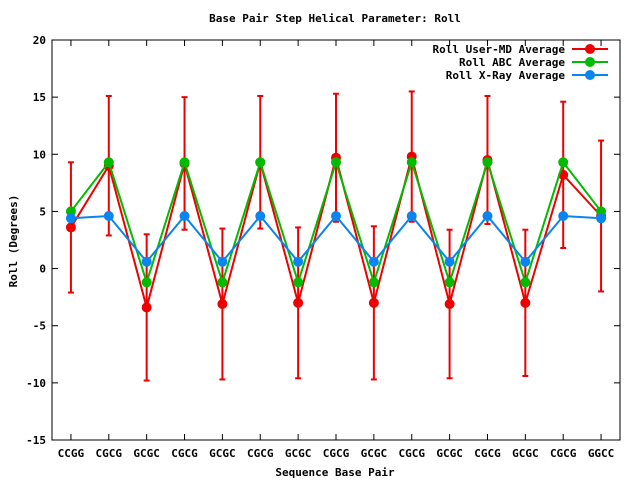 The height and width of the screenshot is (480, 640). Describe the element at coordinates (36, 383) in the screenshot. I see `y-tick-label: -10` at that location.